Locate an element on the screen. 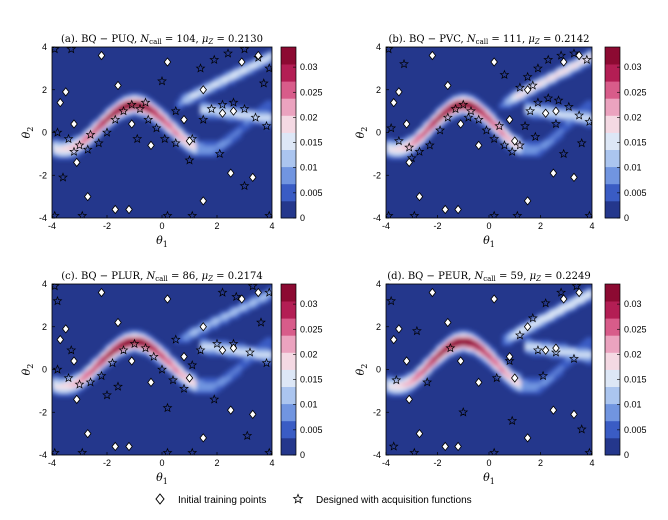 Image resolution: width=668 pixels, height=520 pixels. colorbar: 0 0.005 0.01 0.015 0.02 0.025 0.03 is located at coordinates (625, 134).